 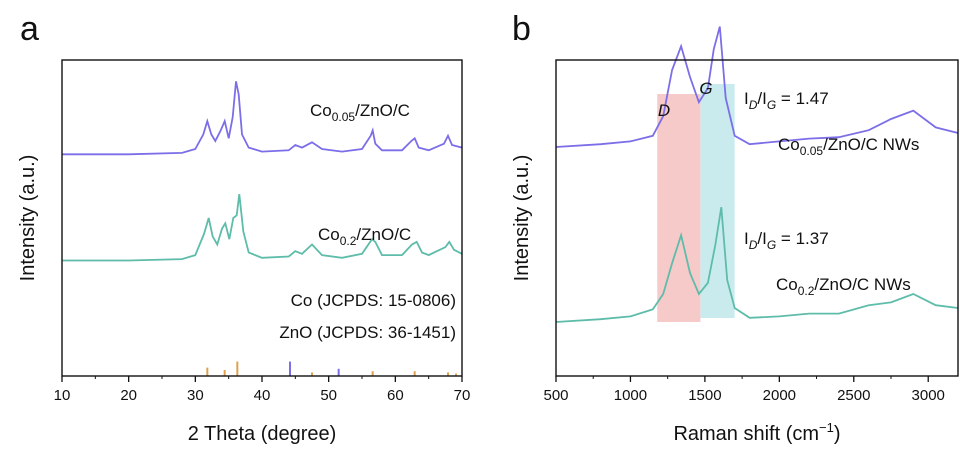 I want to click on xrd-x-axis: 10 20 30 40 50 60 70, so click(x=262, y=390).